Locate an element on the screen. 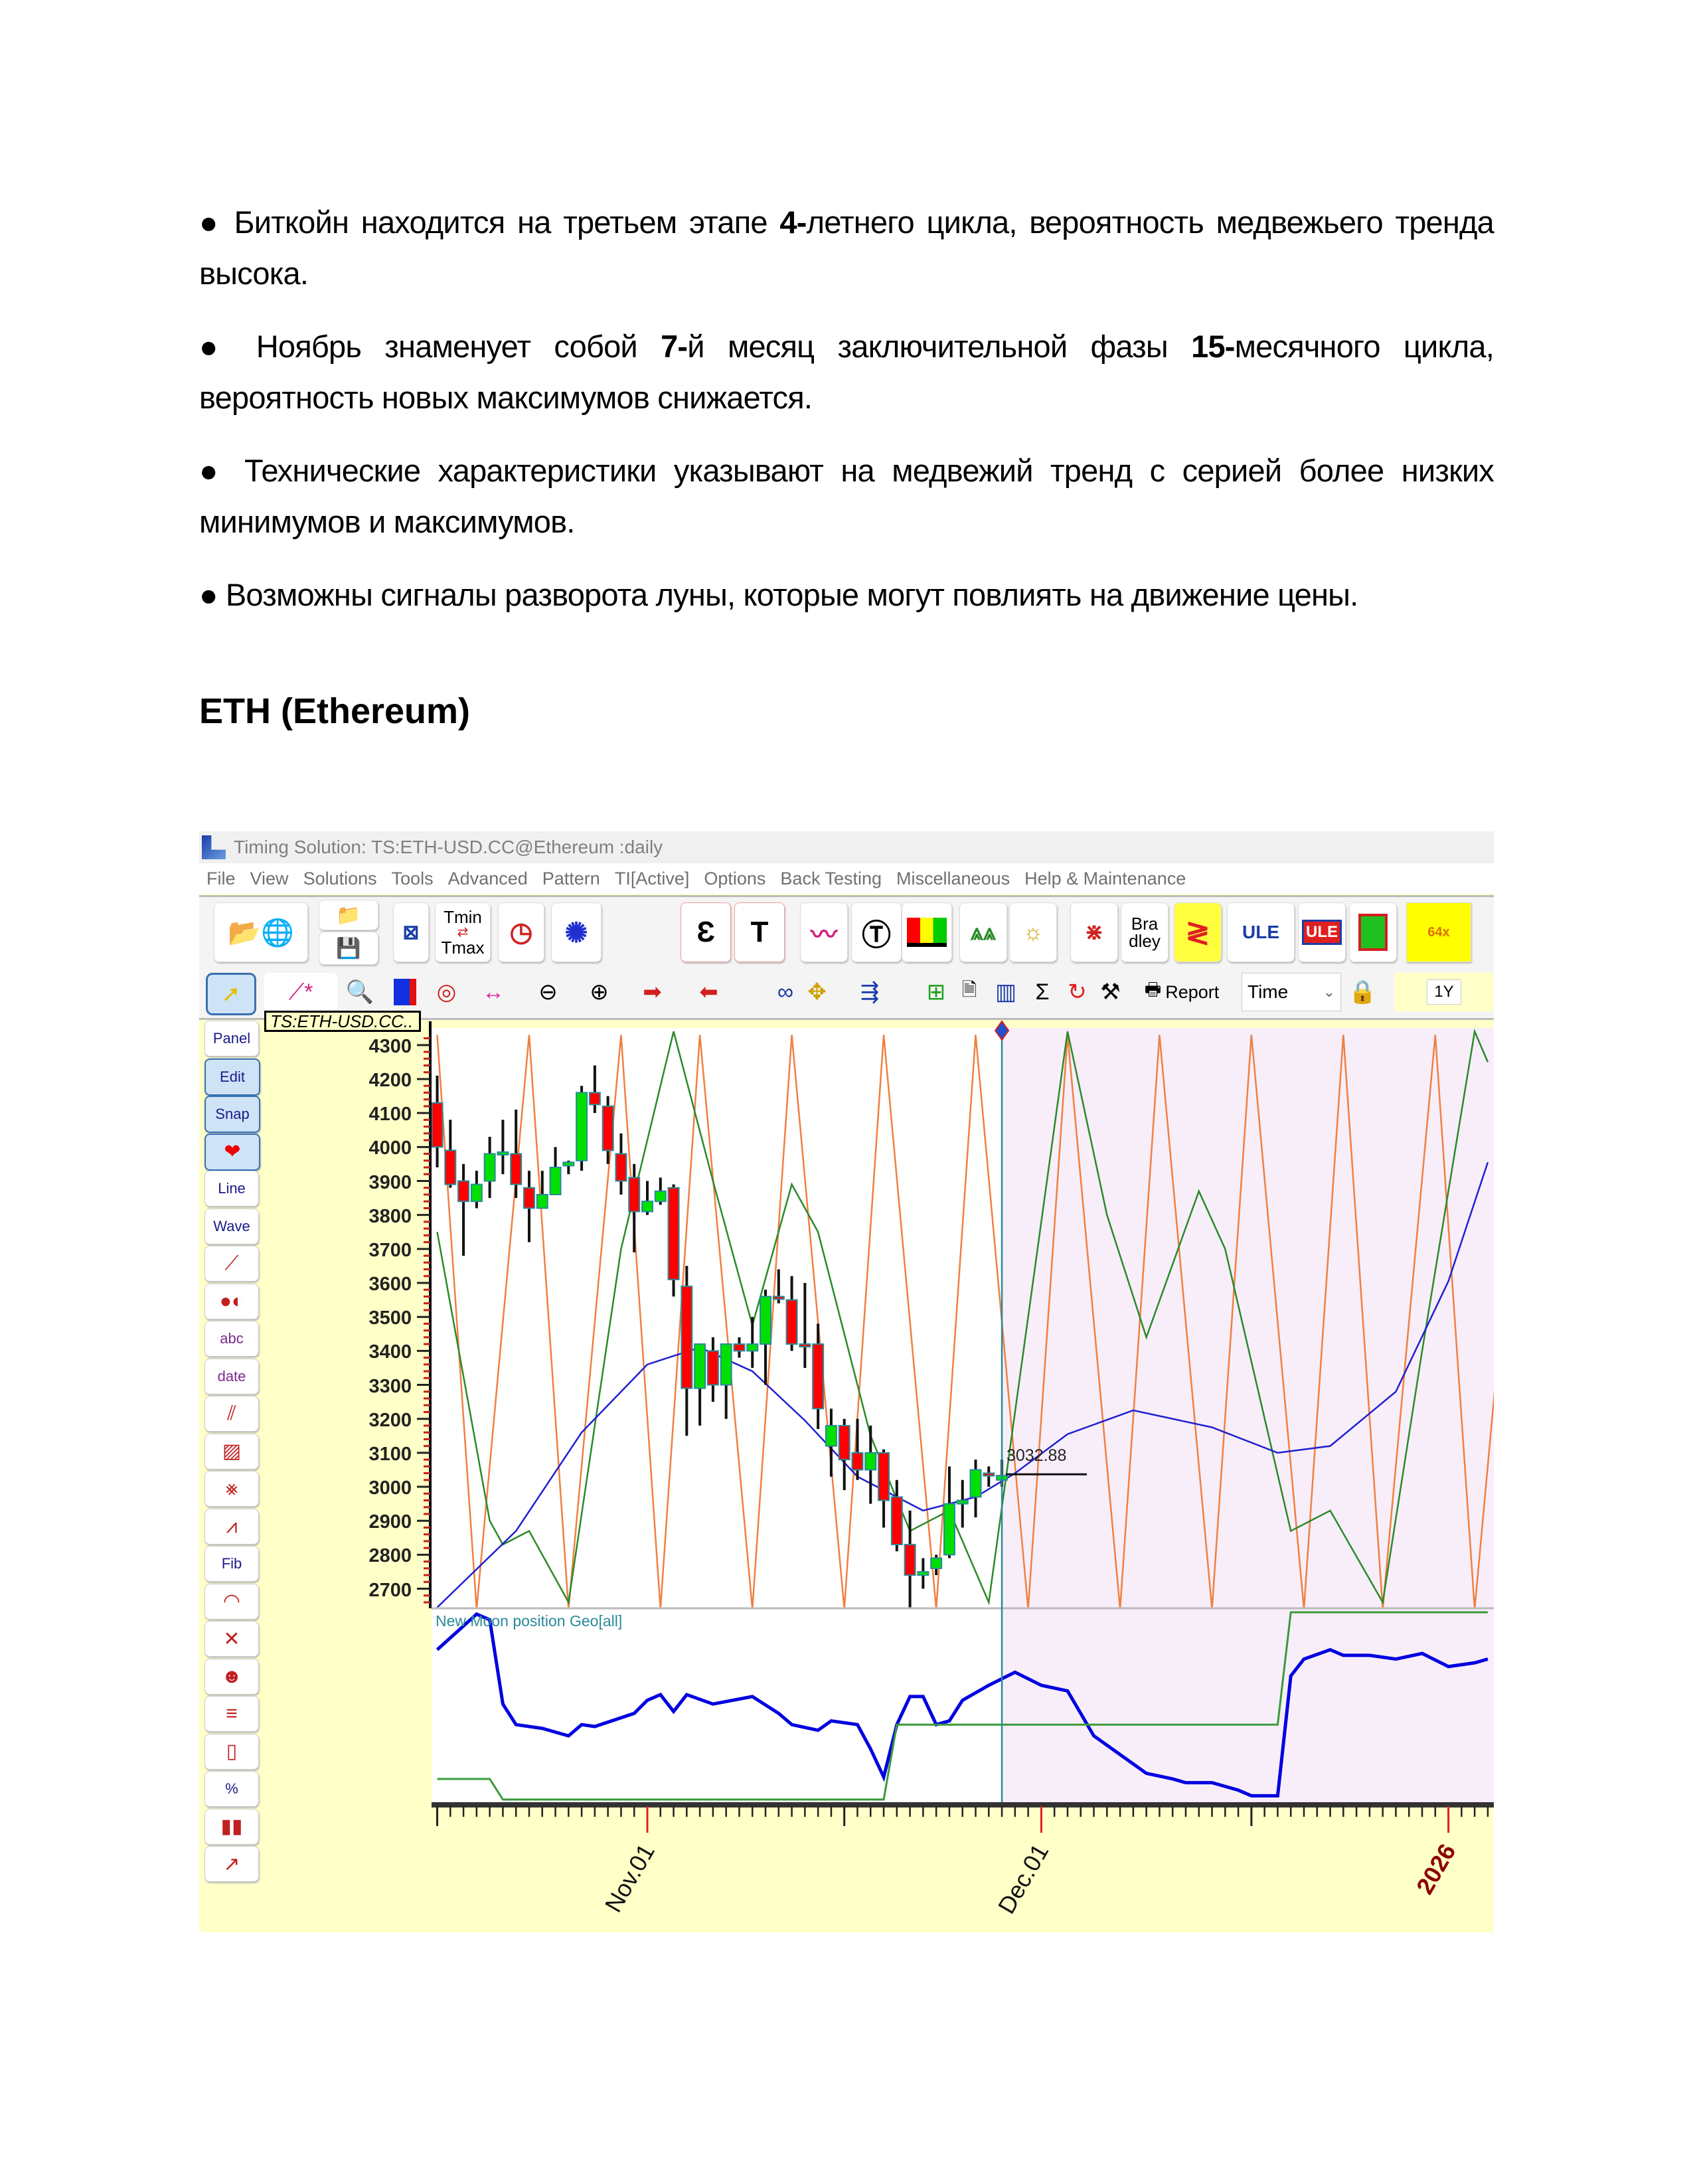 The width and height of the screenshot is (1693, 2184). forecast-region is located at coordinates (1248, 1416).